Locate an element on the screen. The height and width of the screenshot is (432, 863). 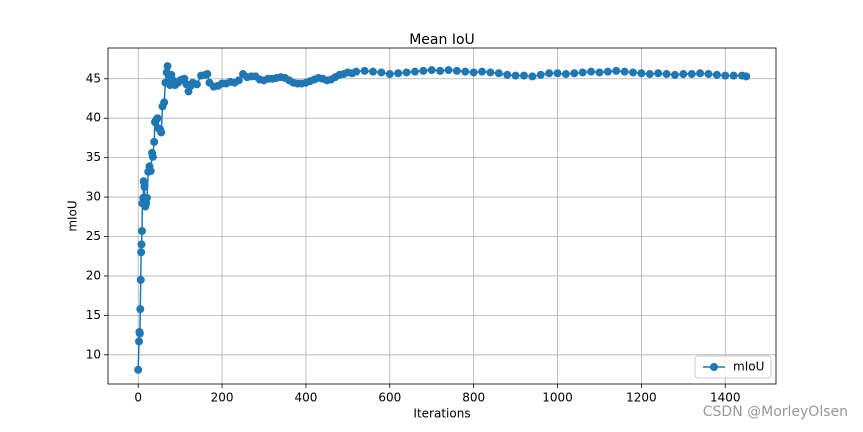
legend-label: mIoU is located at coordinates (748, 367).